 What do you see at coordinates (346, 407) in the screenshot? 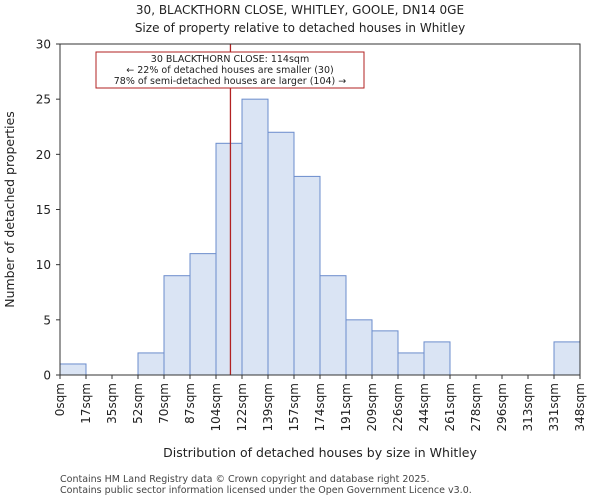
I see `x-tick-label: 191sqm` at bounding box center [346, 407].